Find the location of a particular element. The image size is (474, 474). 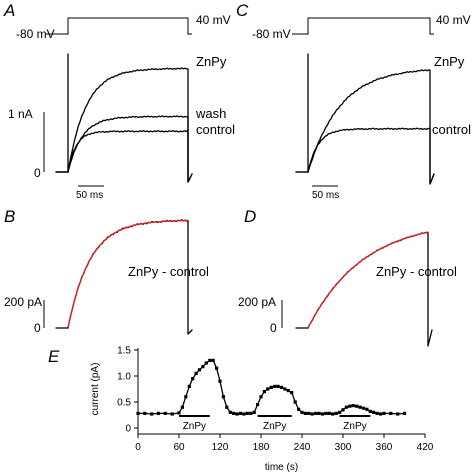

panel-e-x-tick-label: 180 is located at coordinates (261, 447).